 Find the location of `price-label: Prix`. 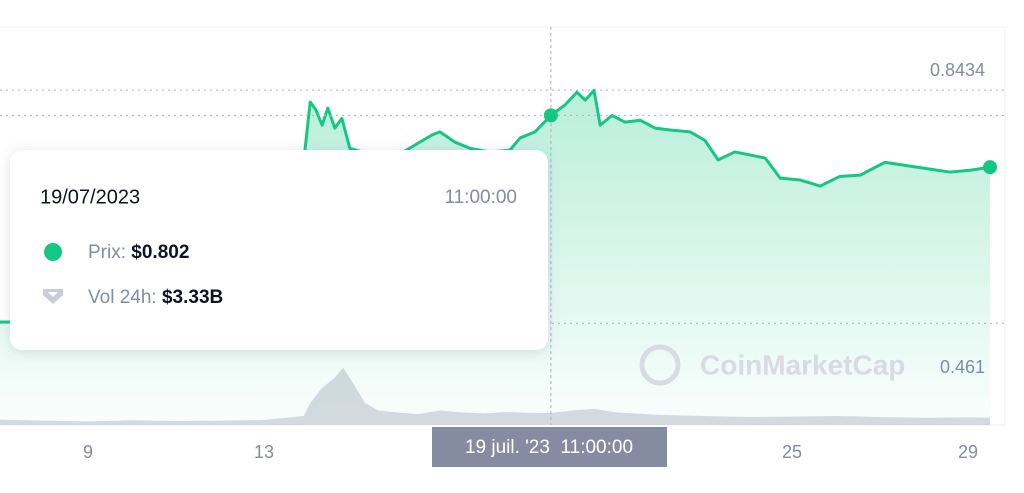

price-label: Prix is located at coordinates (104, 252).